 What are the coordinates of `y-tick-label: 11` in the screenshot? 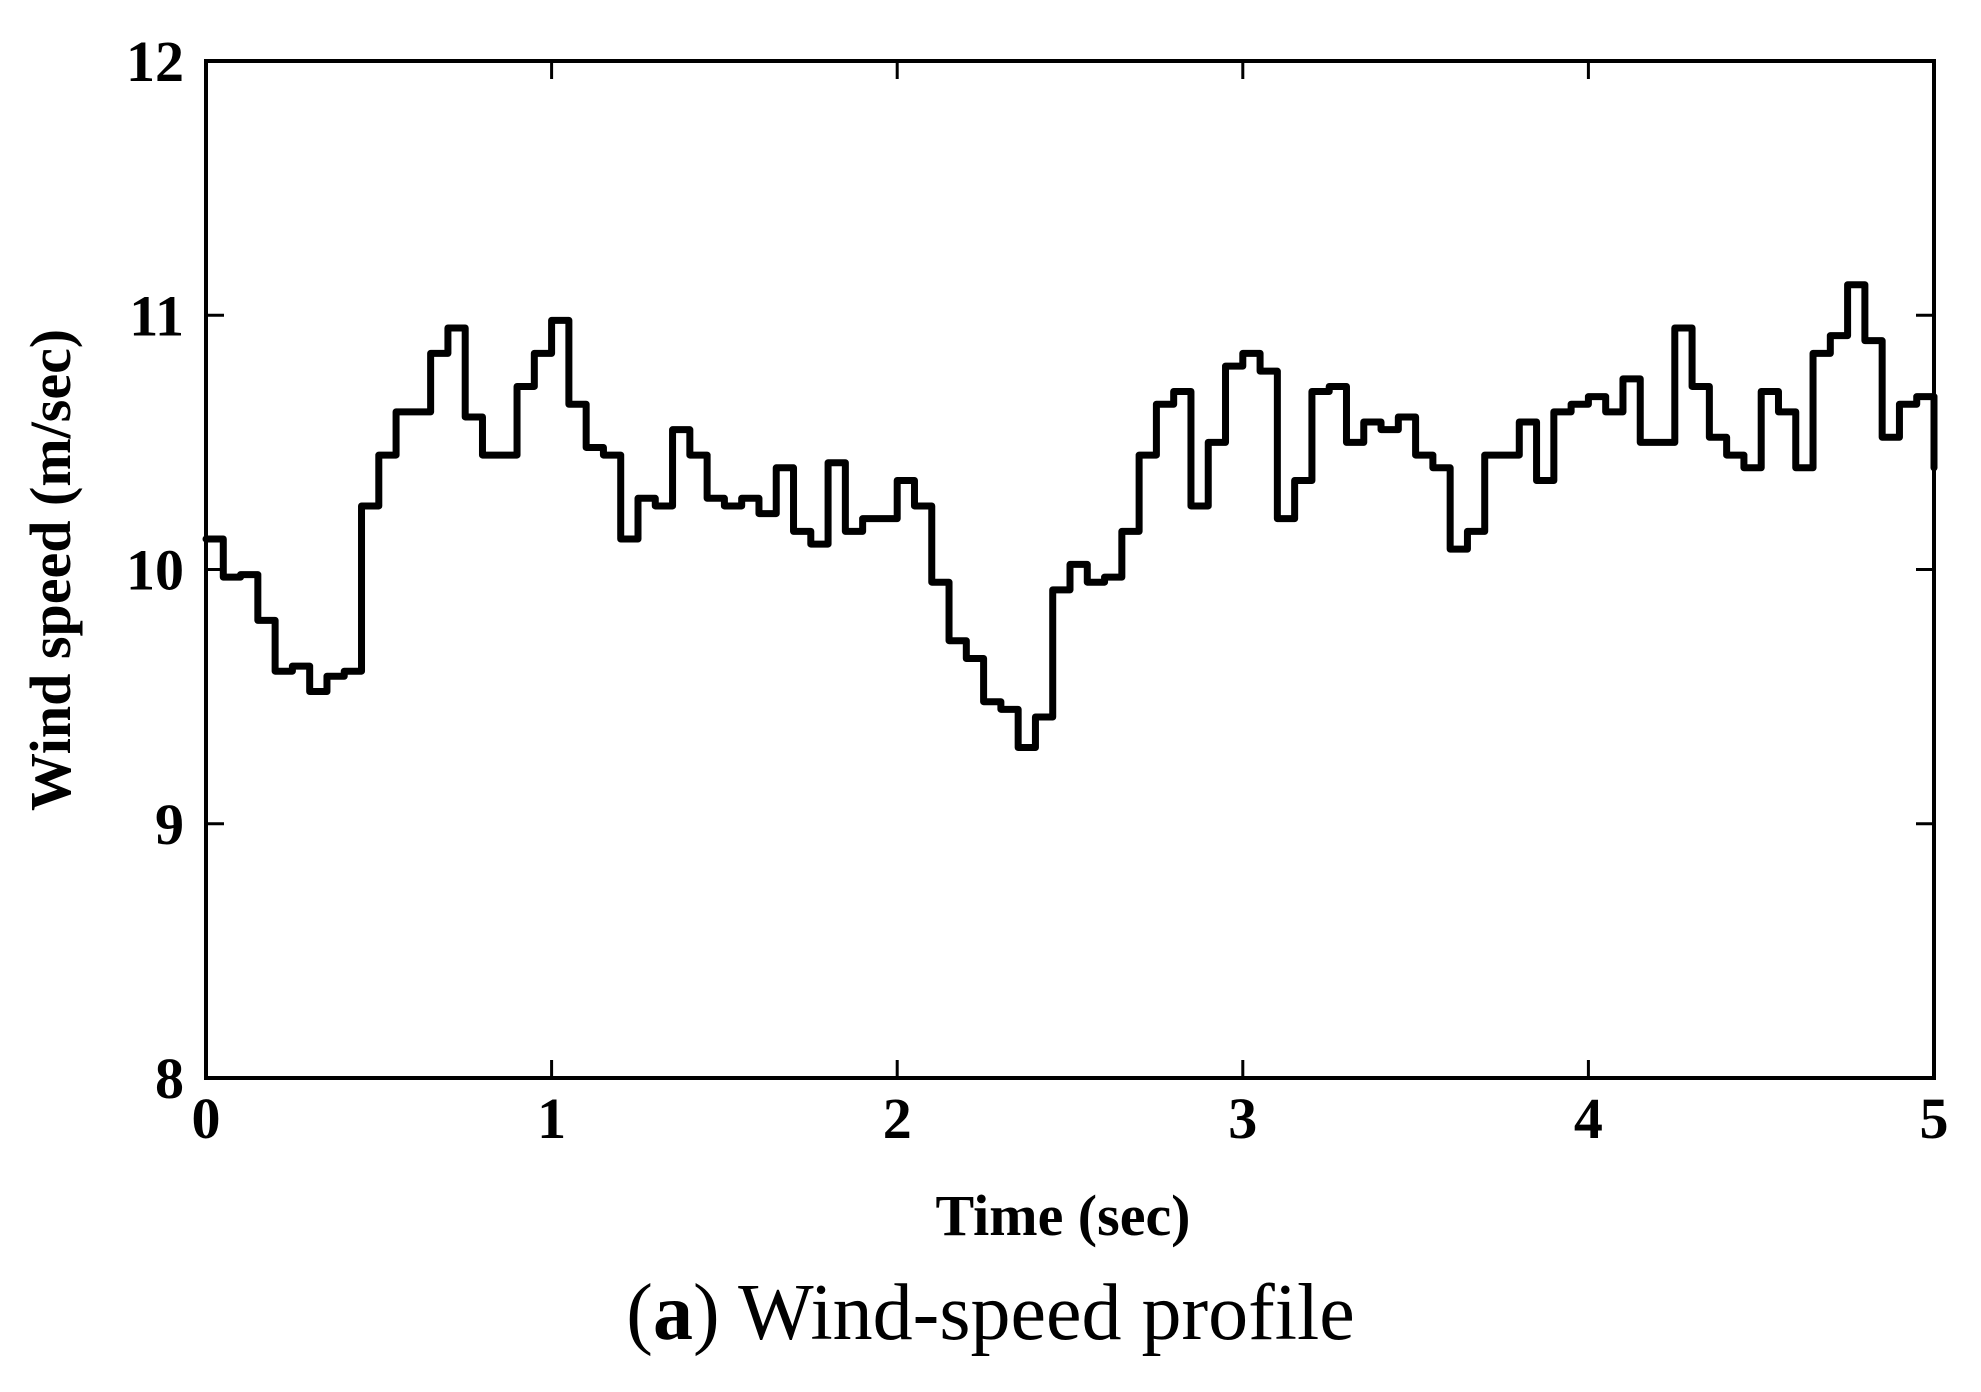 It's located at (156, 315).